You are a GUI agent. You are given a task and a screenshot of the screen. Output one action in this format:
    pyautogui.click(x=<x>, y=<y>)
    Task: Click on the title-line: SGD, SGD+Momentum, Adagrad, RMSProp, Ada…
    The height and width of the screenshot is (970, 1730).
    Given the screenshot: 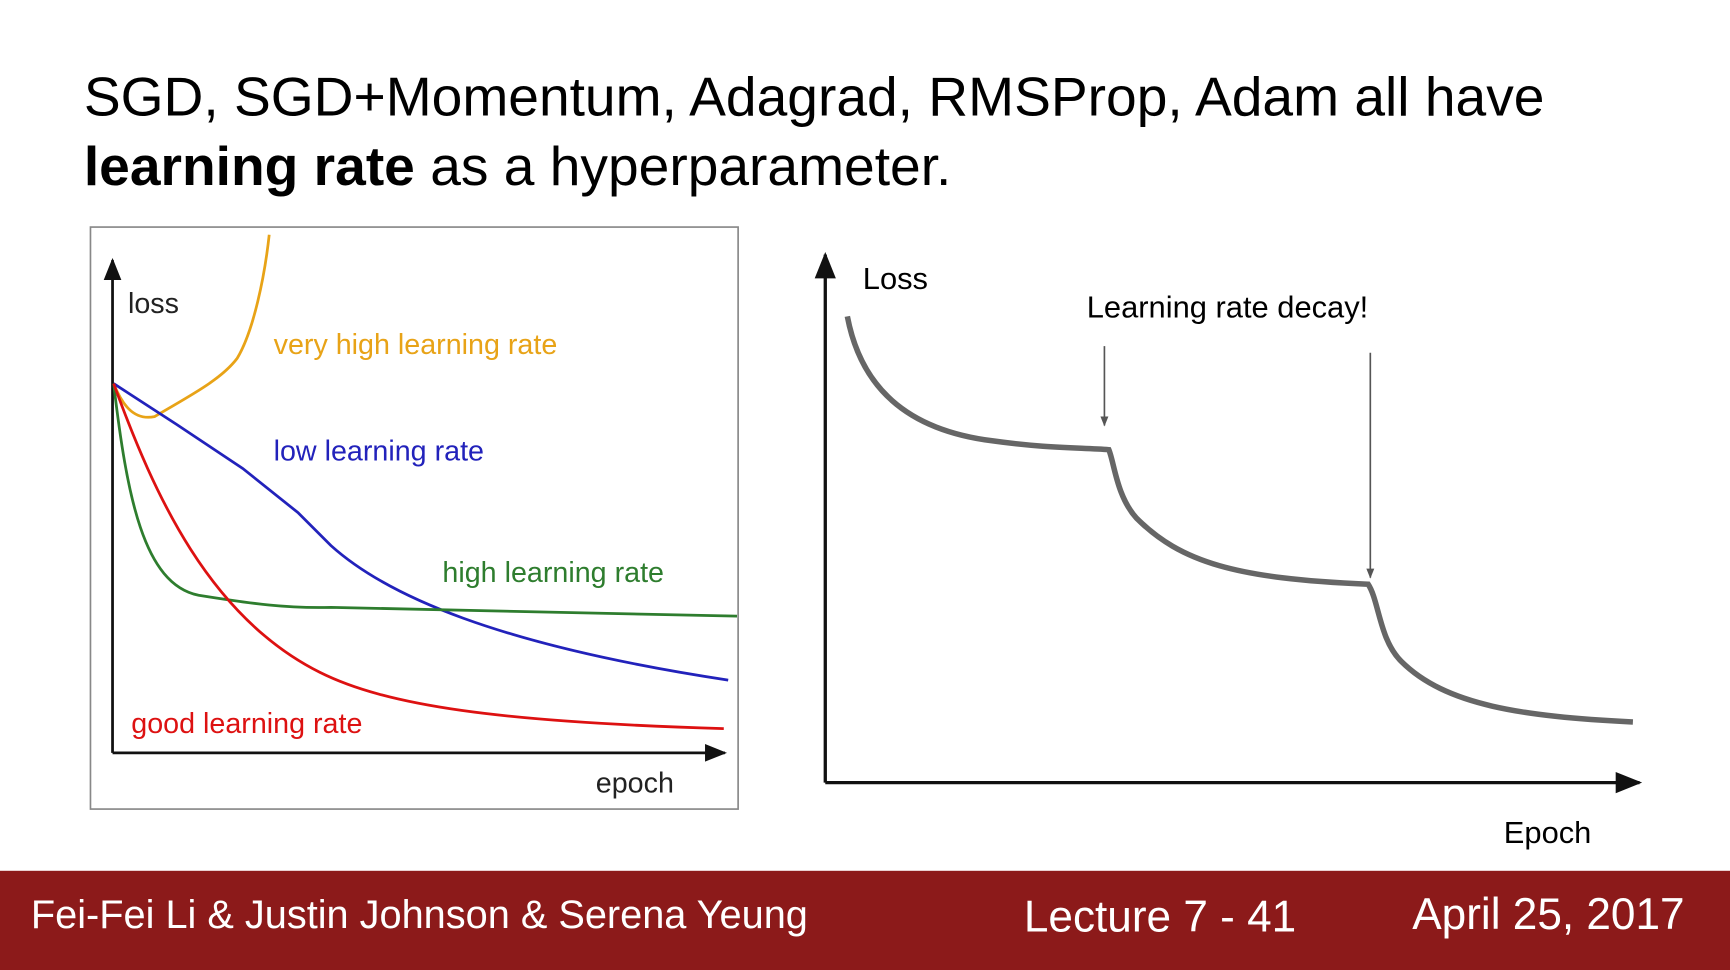 What is the action you would take?
    pyautogui.click(x=814, y=97)
    